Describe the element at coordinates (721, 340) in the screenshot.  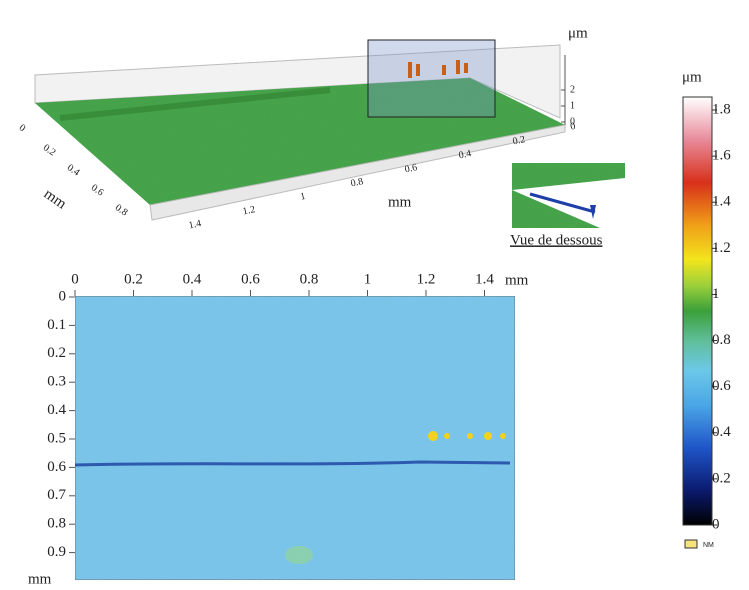
I see `colorbar-tick-label: 0.8` at that location.